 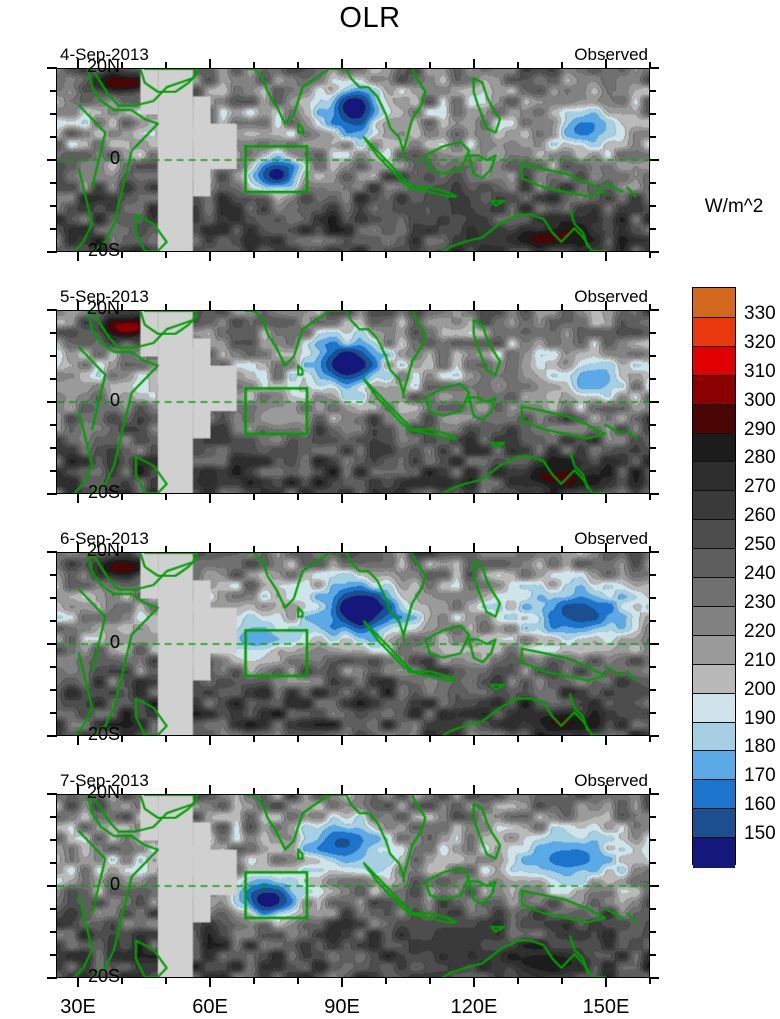 What do you see at coordinates (370, 18) in the screenshot?
I see `figure-title: OLR` at bounding box center [370, 18].